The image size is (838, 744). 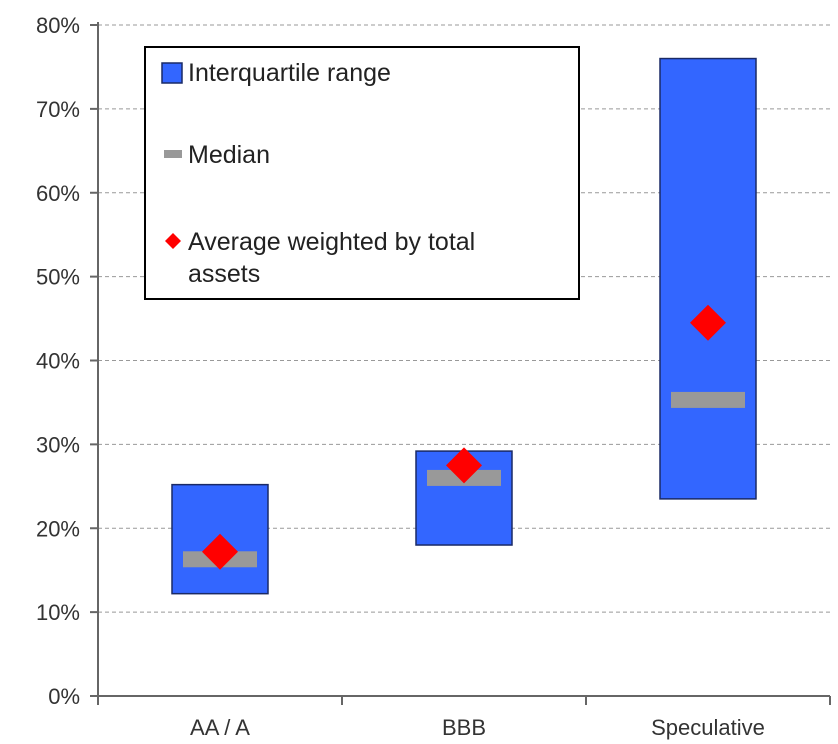 What do you see at coordinates (464, 727) in the screenshot?
I see `x-tick-label: BBB` at bounding box center [464, 727].